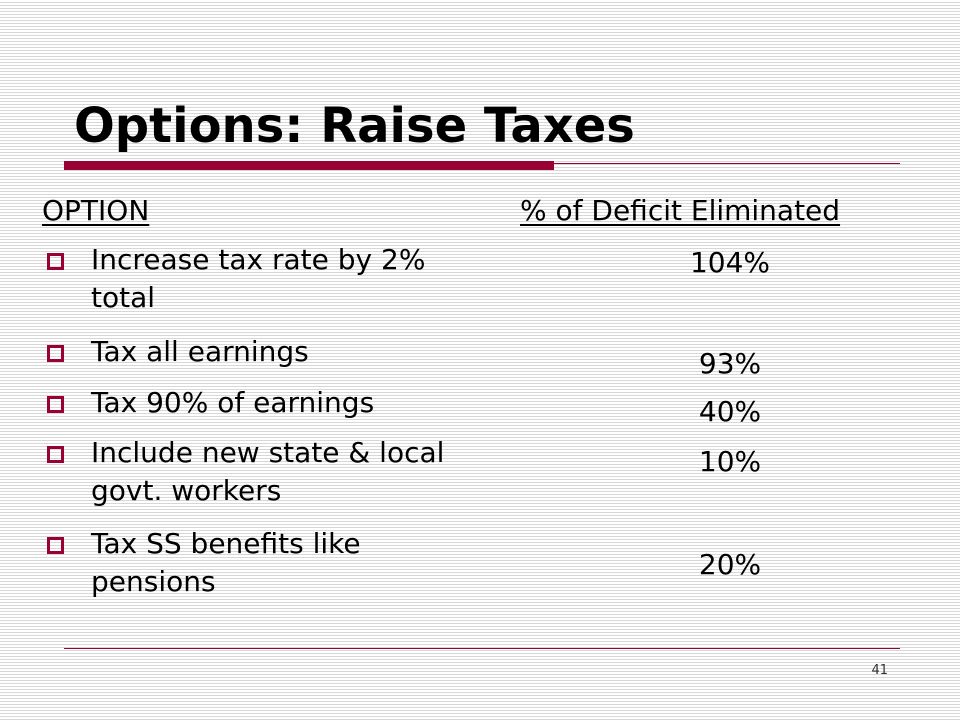  What do you see at coordinates (730, 262) in the screenshot?
I see `percent-value: 104%` at bounding box center [730, 262].